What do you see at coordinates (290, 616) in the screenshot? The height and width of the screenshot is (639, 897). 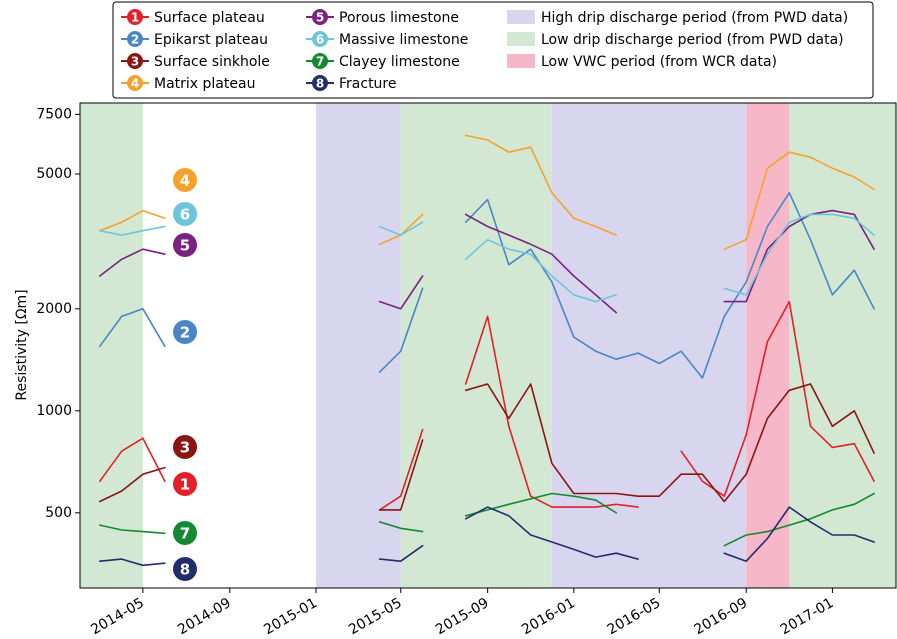 I see `x-tick-label: 2015-01` at bounding box center [290, 616].